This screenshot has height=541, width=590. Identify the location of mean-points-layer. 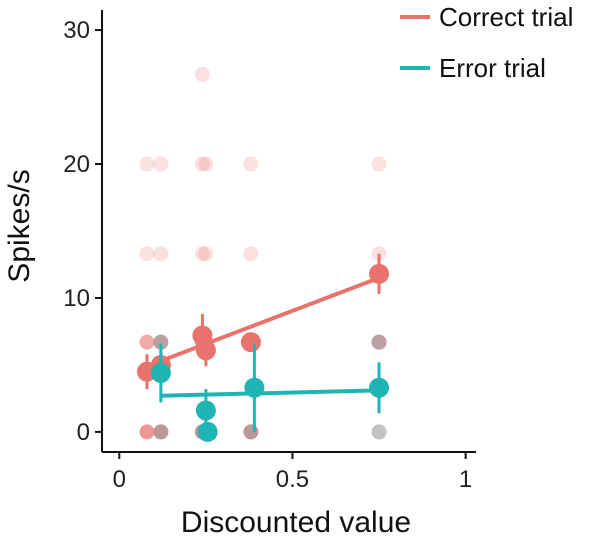
(263, 347).